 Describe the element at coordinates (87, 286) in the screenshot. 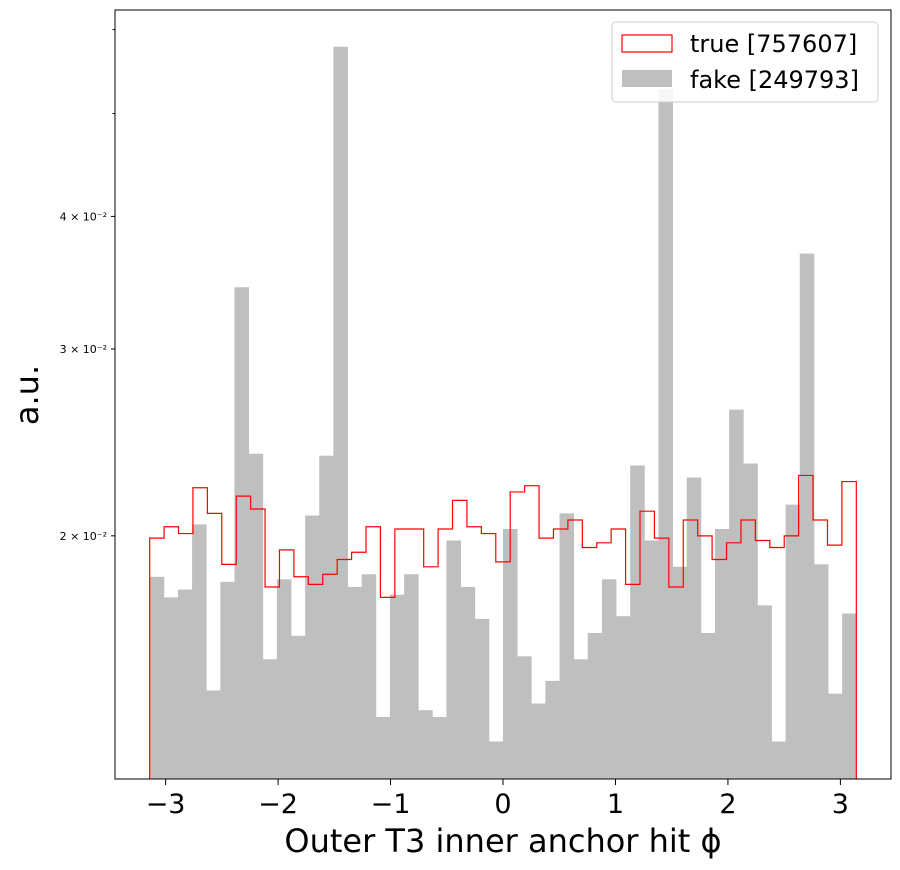

I see `y-axis: 2 × 10⁻² 3 × 10⁻² 4 × 10⁻²` at that location.